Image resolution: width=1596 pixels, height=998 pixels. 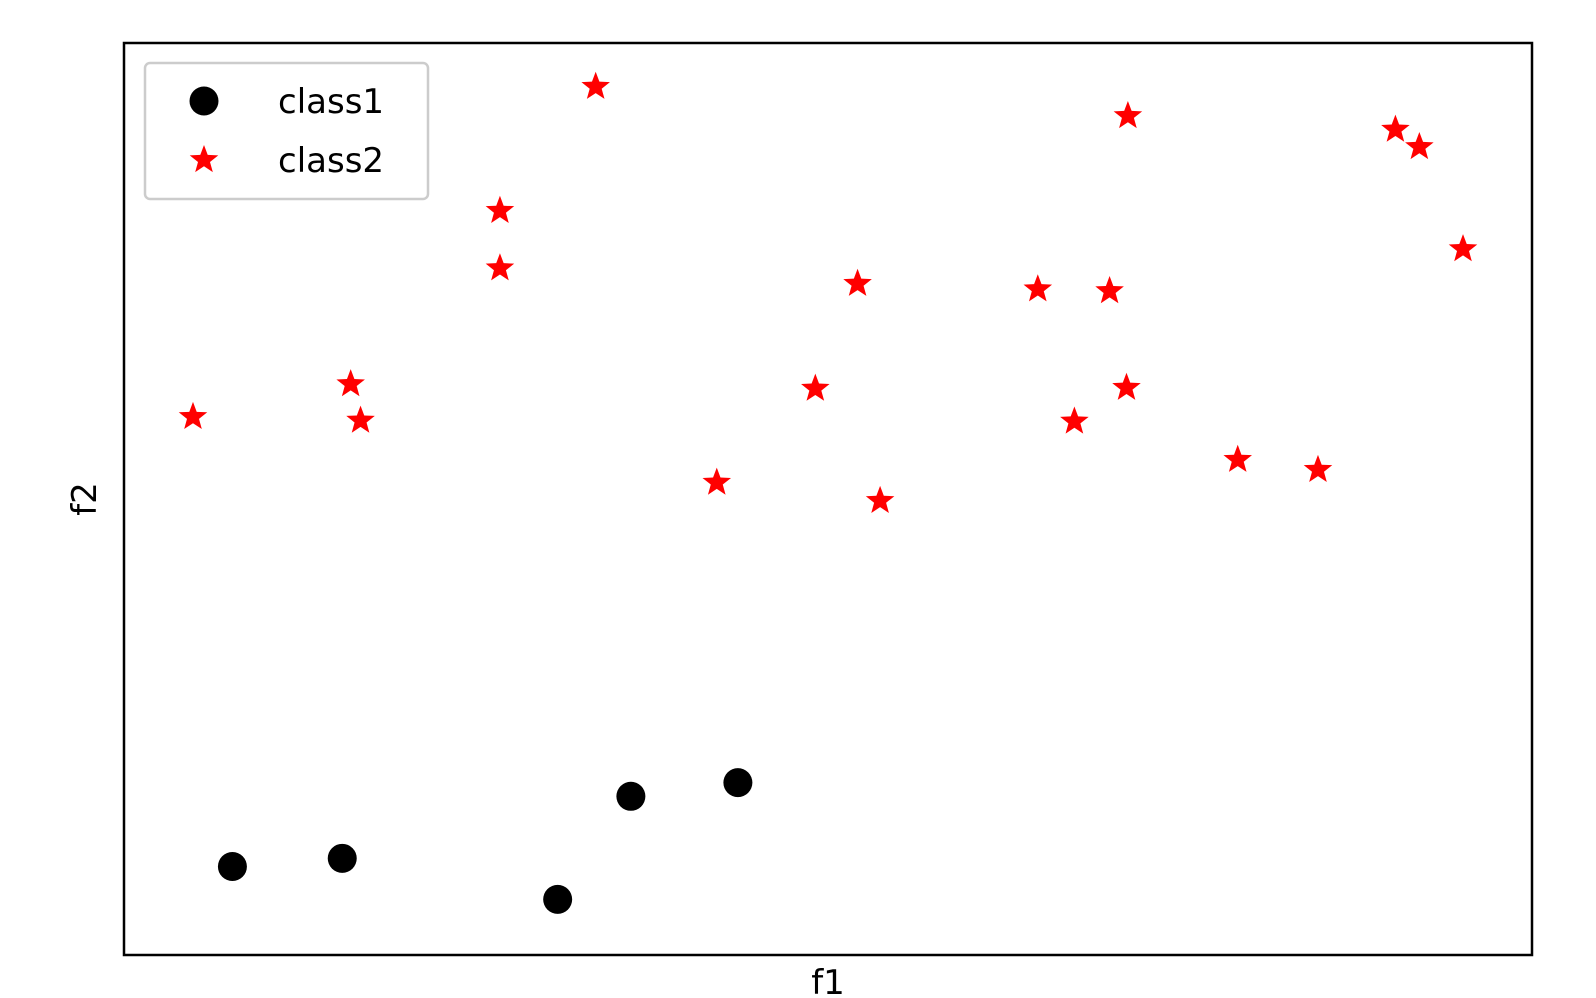 What do you see at coordinates (828, 980) in the screenshot?
I see `x-axis-label: f1` at bounding box center [828, 980].